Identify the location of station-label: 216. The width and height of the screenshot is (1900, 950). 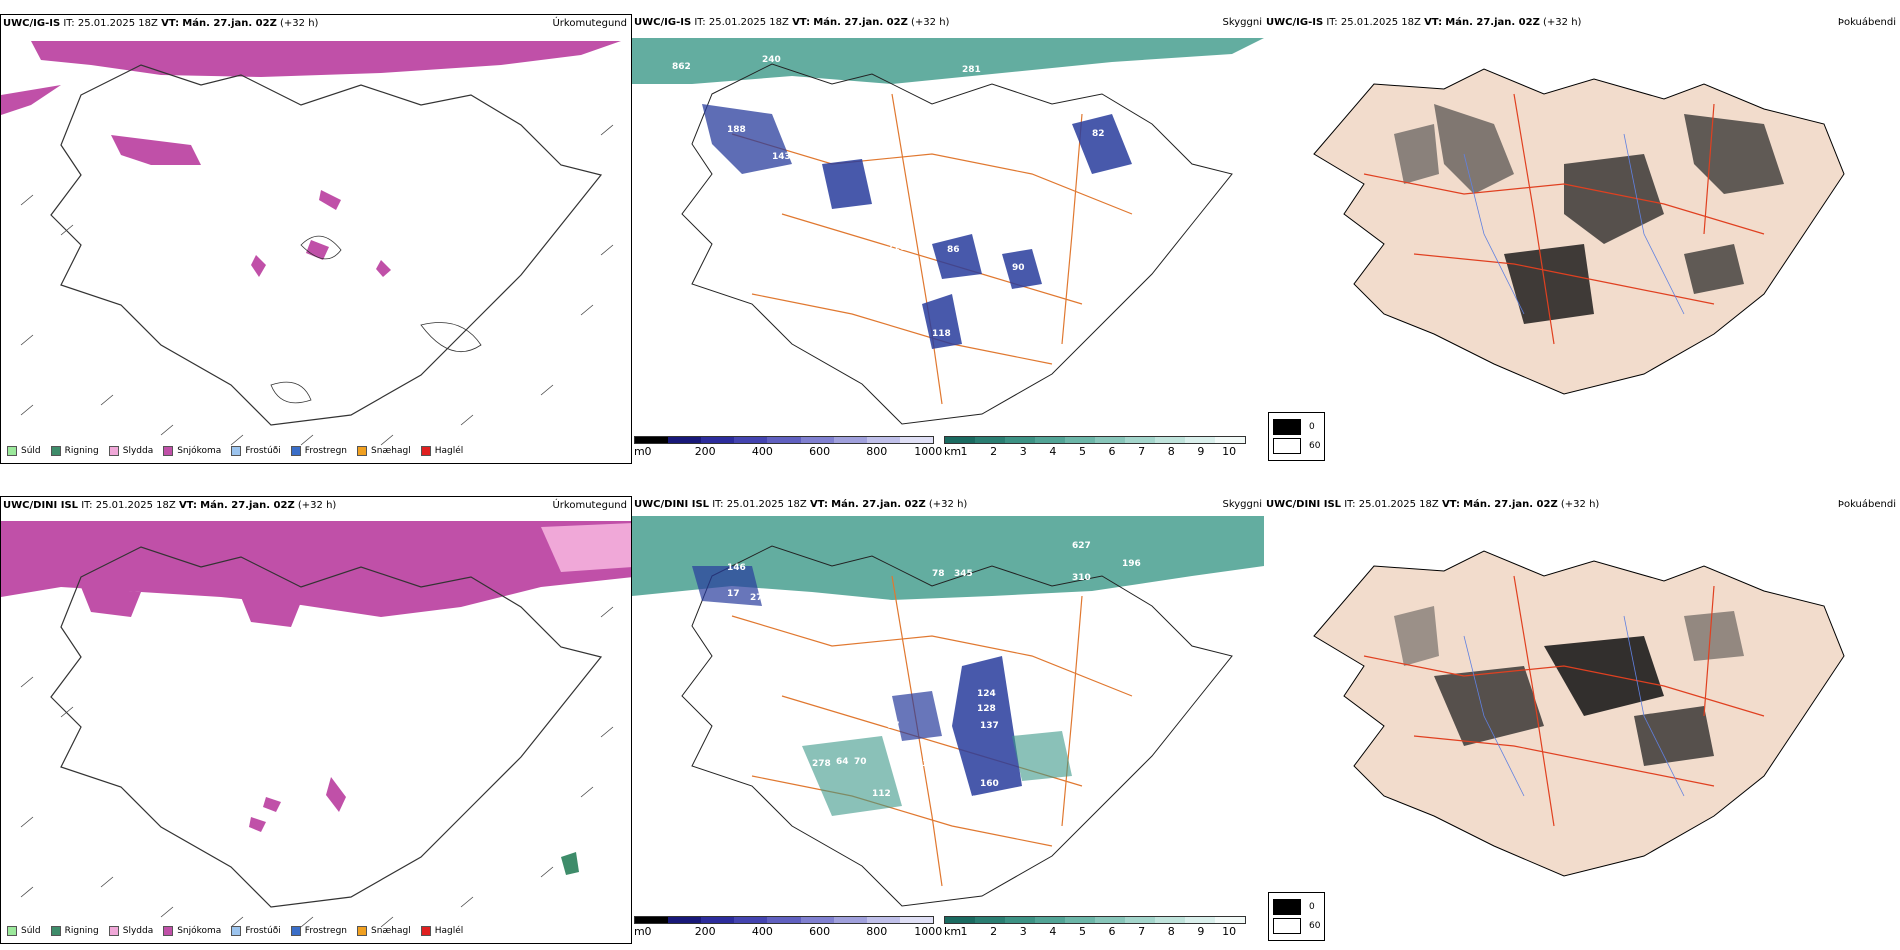
(896, 248).